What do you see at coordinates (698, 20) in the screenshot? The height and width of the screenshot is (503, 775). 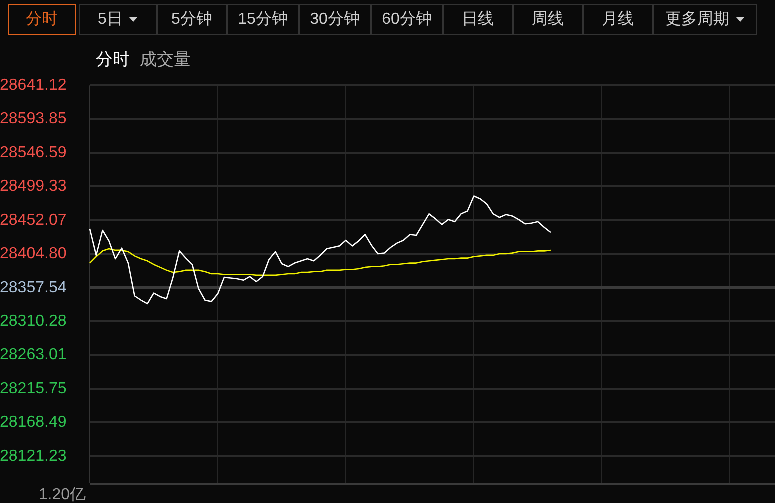 I see `text: 更多周期` at bounding box center [698, 20].